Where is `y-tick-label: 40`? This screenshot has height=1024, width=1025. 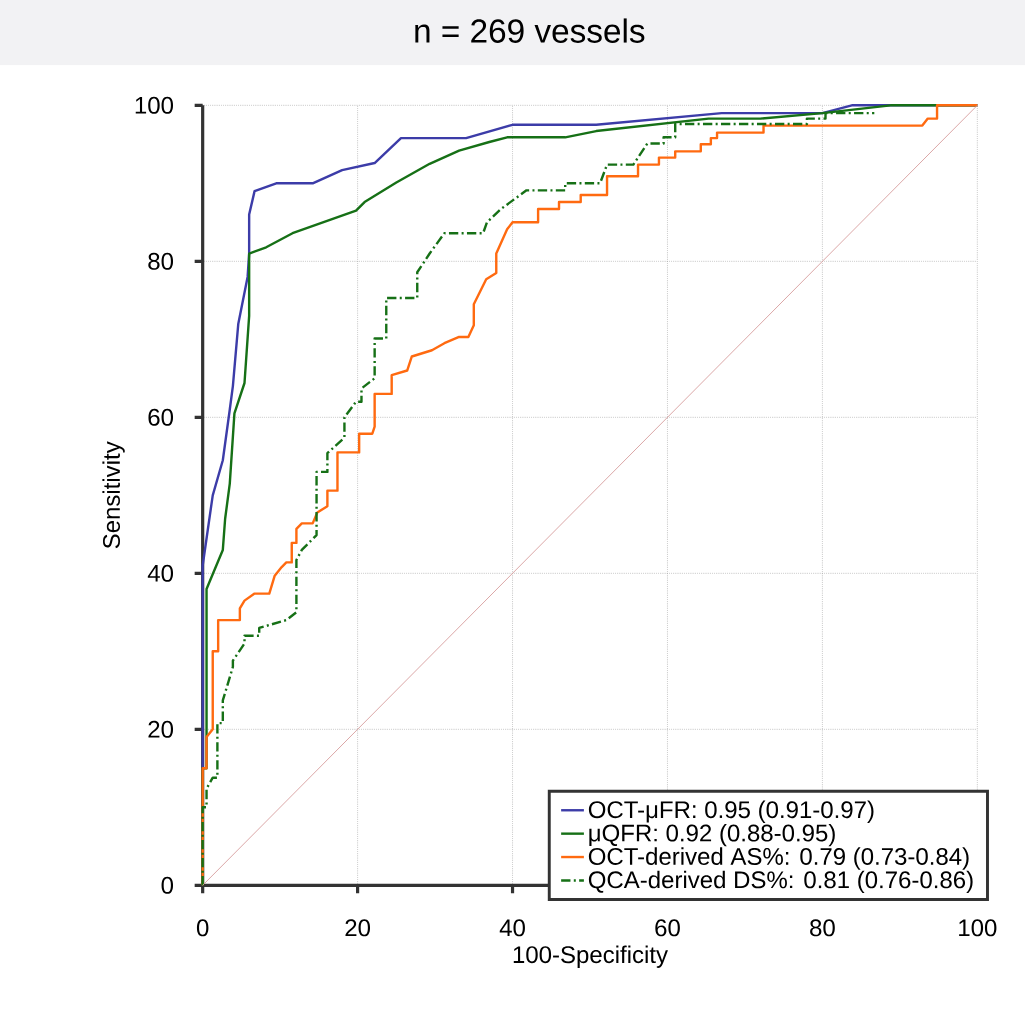 y-tick-label: 40 is located at coordinates (160, 573).